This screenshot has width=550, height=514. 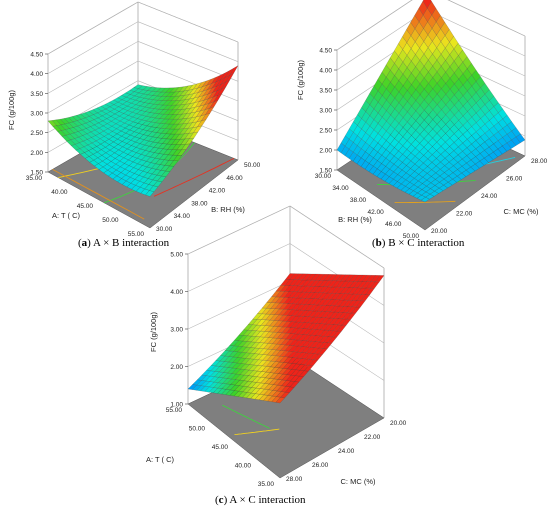 I want to click on caption-b: (b) B × C interaction, so click(x=418, y=243).